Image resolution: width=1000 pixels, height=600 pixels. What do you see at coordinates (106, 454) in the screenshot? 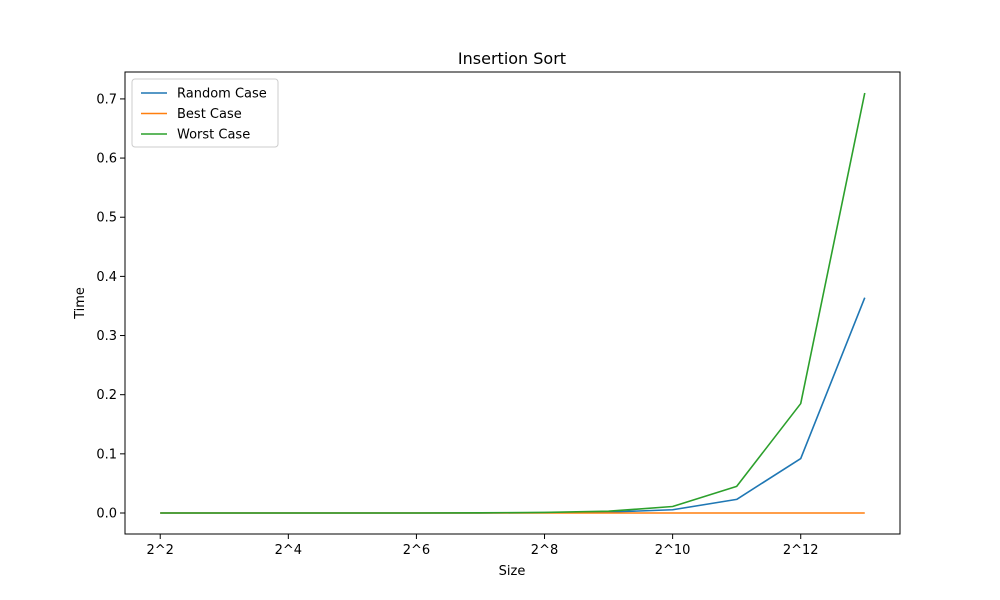
I see `y-tick-label: 0.1` at bounding box center [106, 454].